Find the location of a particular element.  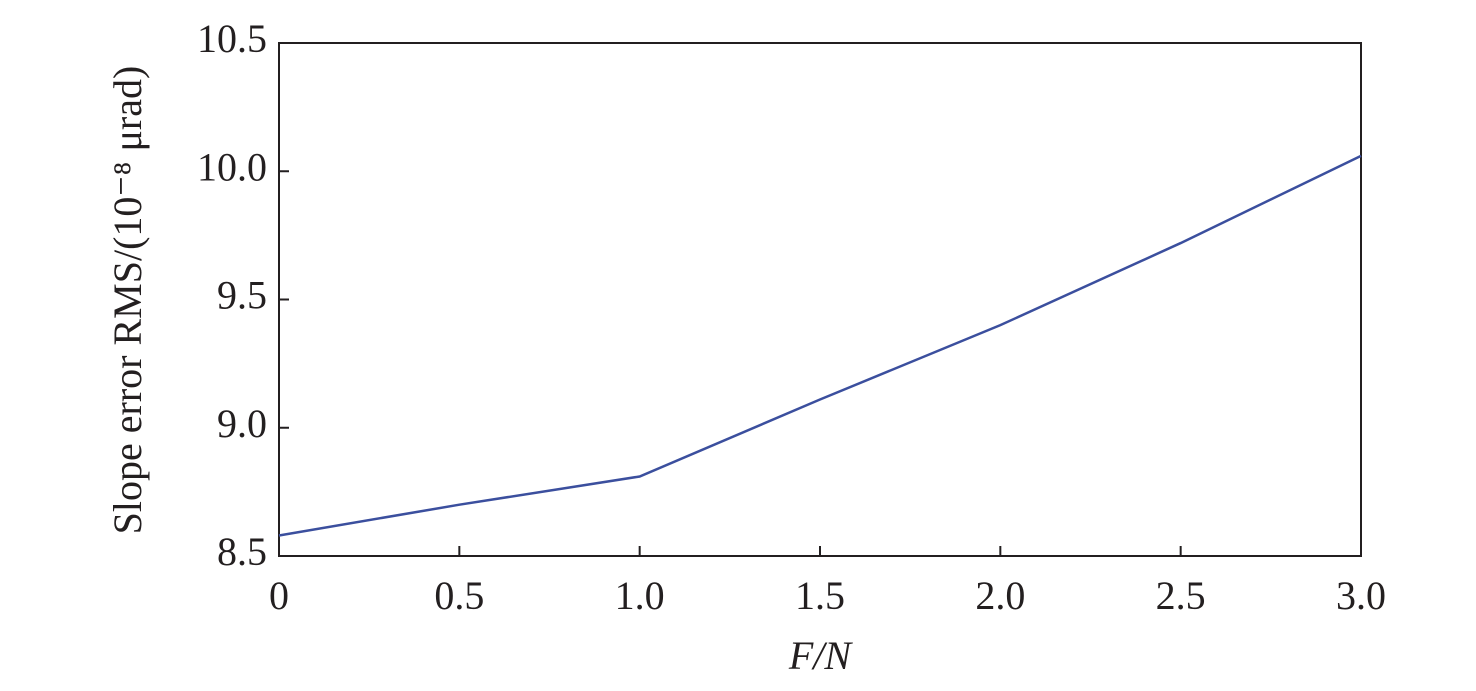

x-tick-label: 1.0 is located at coordinates (640, 595).